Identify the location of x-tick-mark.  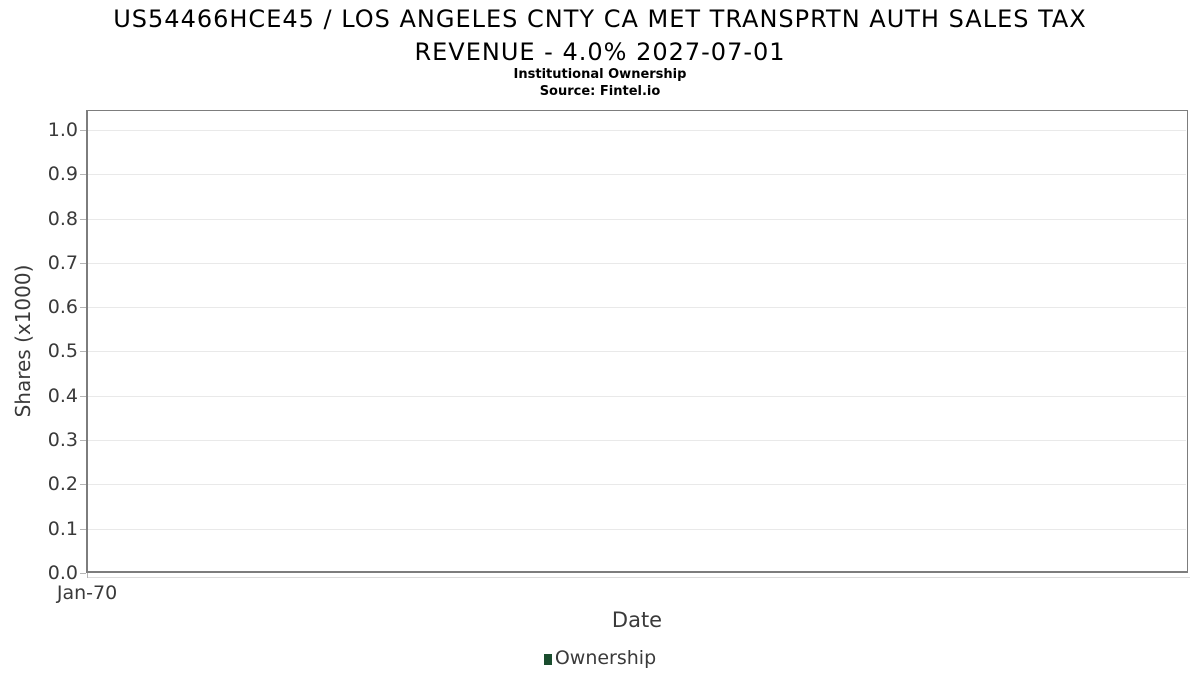
(87, 575).